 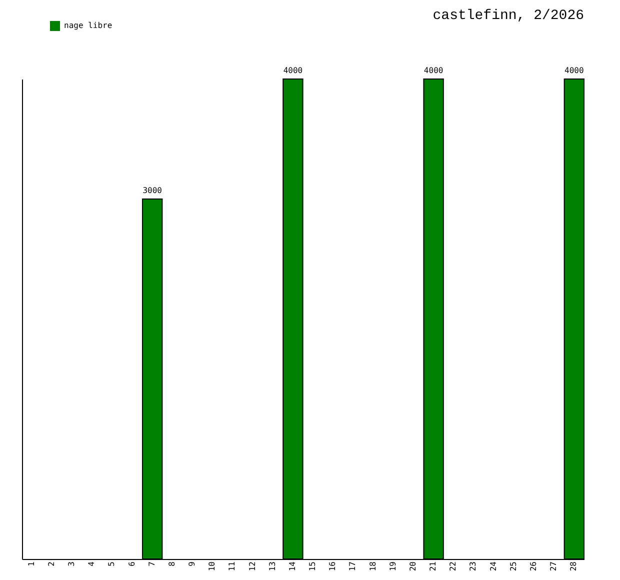 I want to click on x-tick-label: 15, so click(x=313, y=566).